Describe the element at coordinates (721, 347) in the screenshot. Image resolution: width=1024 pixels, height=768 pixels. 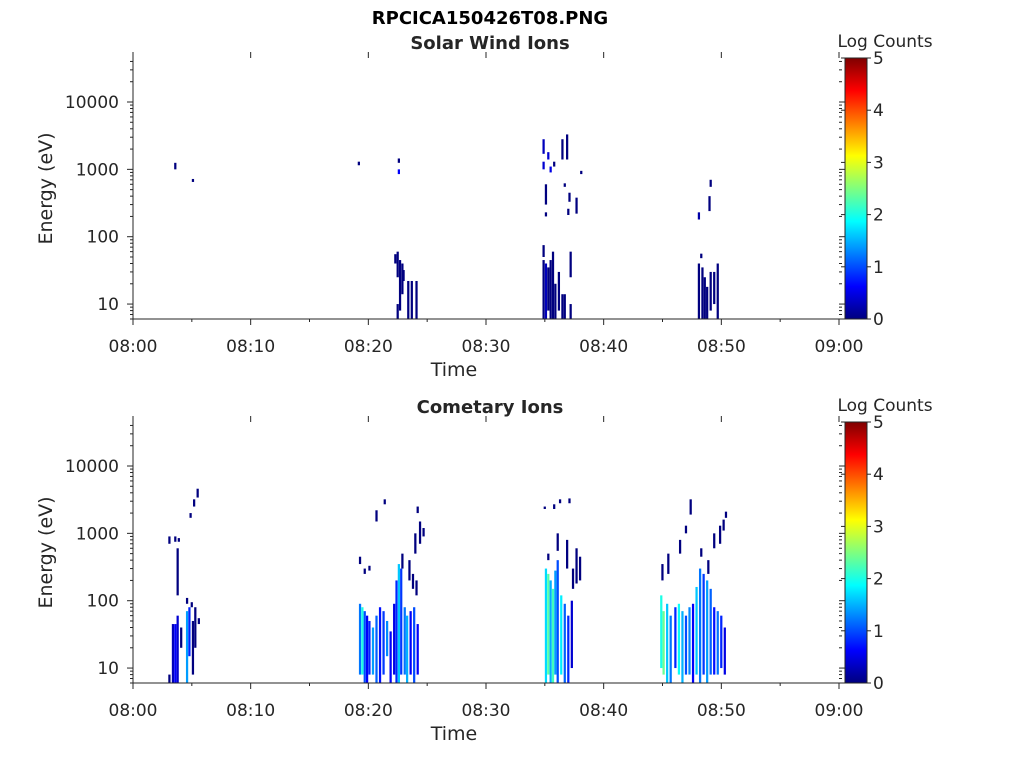
I see `x-tick-label: 08:50` at that location.